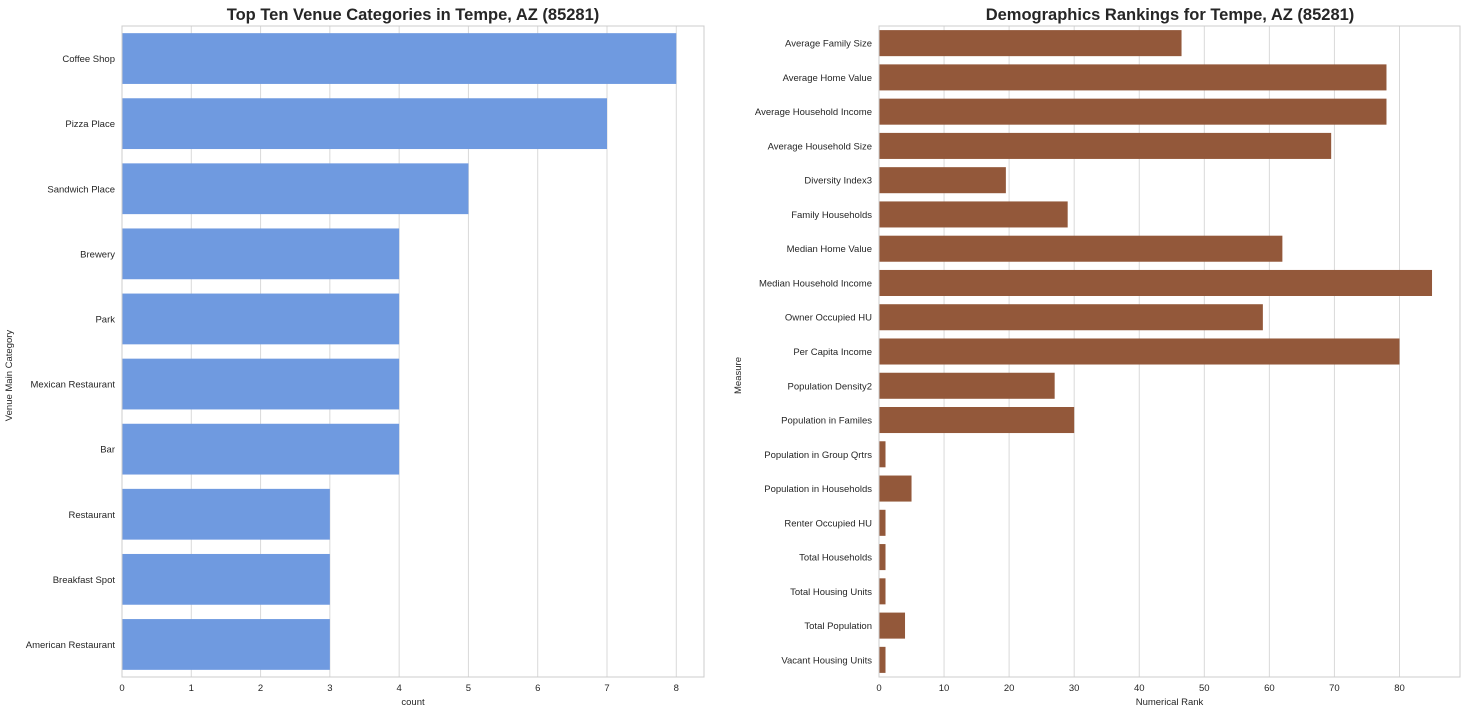 The width and height of the screenshot is (1471, 713). Describe the element at coordinates (828, 523) in the screenshot. I see `y-tick-label: Renter Occupied HU` at that location.